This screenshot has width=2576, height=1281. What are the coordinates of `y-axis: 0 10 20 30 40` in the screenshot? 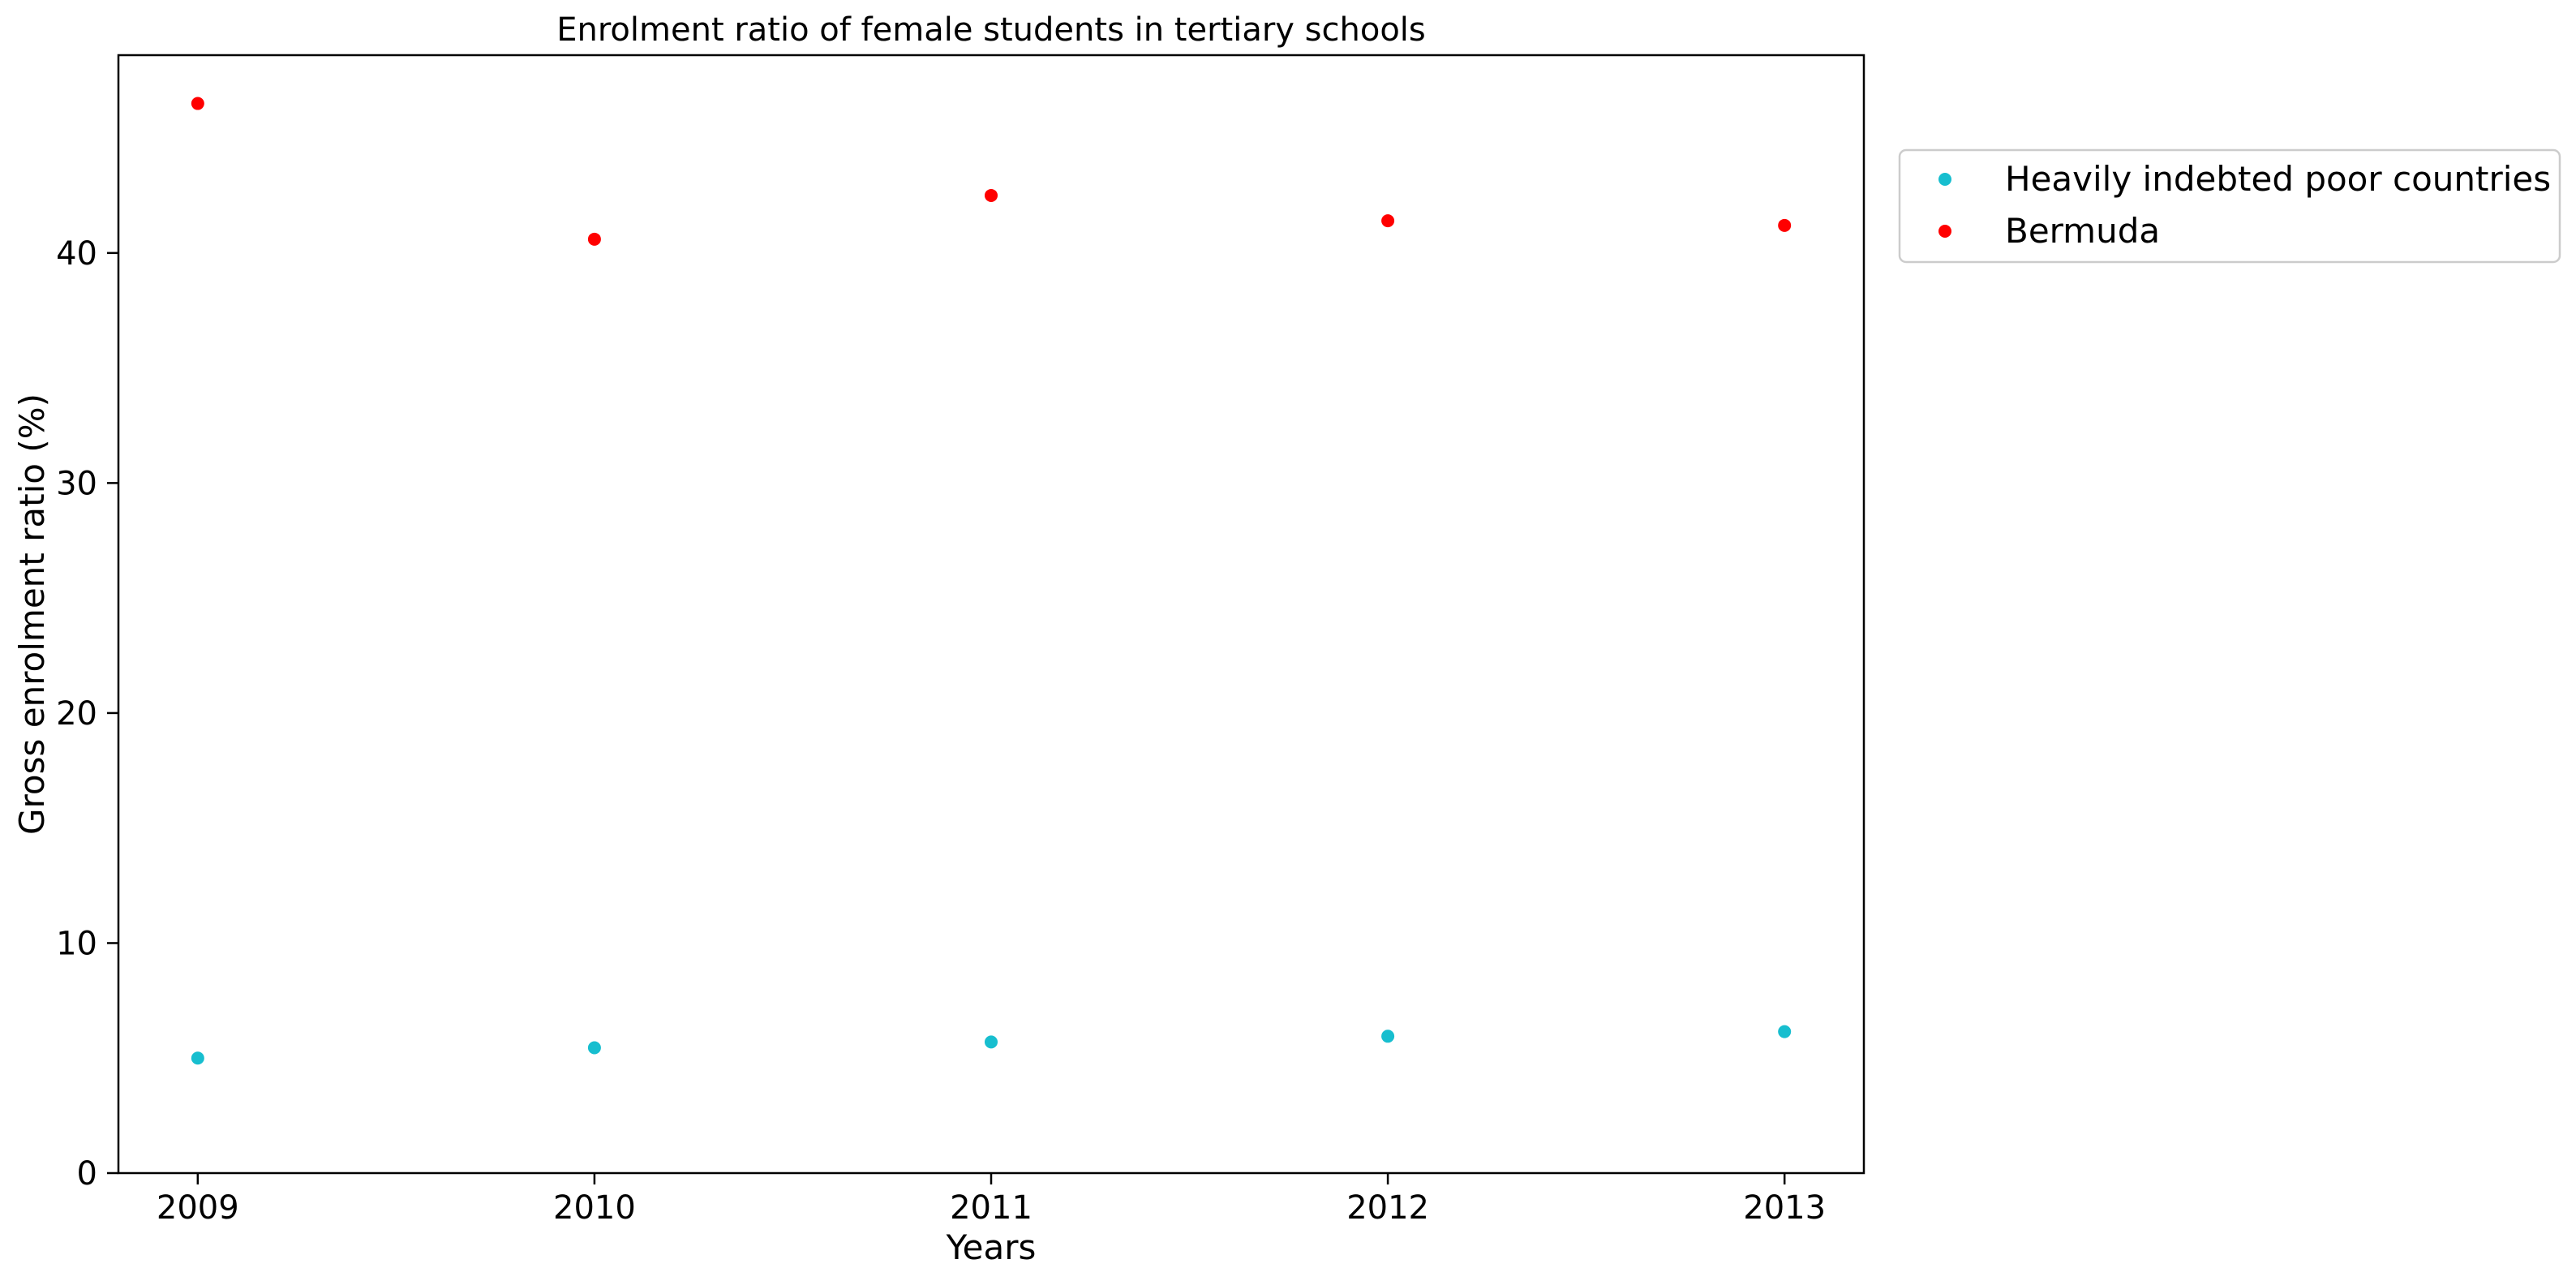 It's located at (87, 714).